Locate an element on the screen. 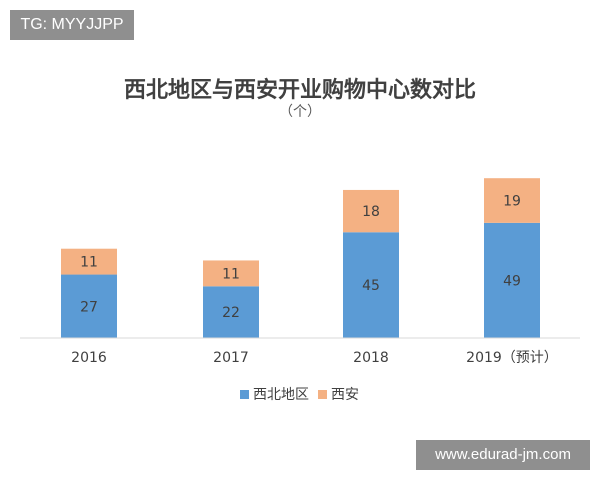 The width and height of the screenshot is (600, 480). legend: 西北地区 西安 is located at coordinates (299, 395).